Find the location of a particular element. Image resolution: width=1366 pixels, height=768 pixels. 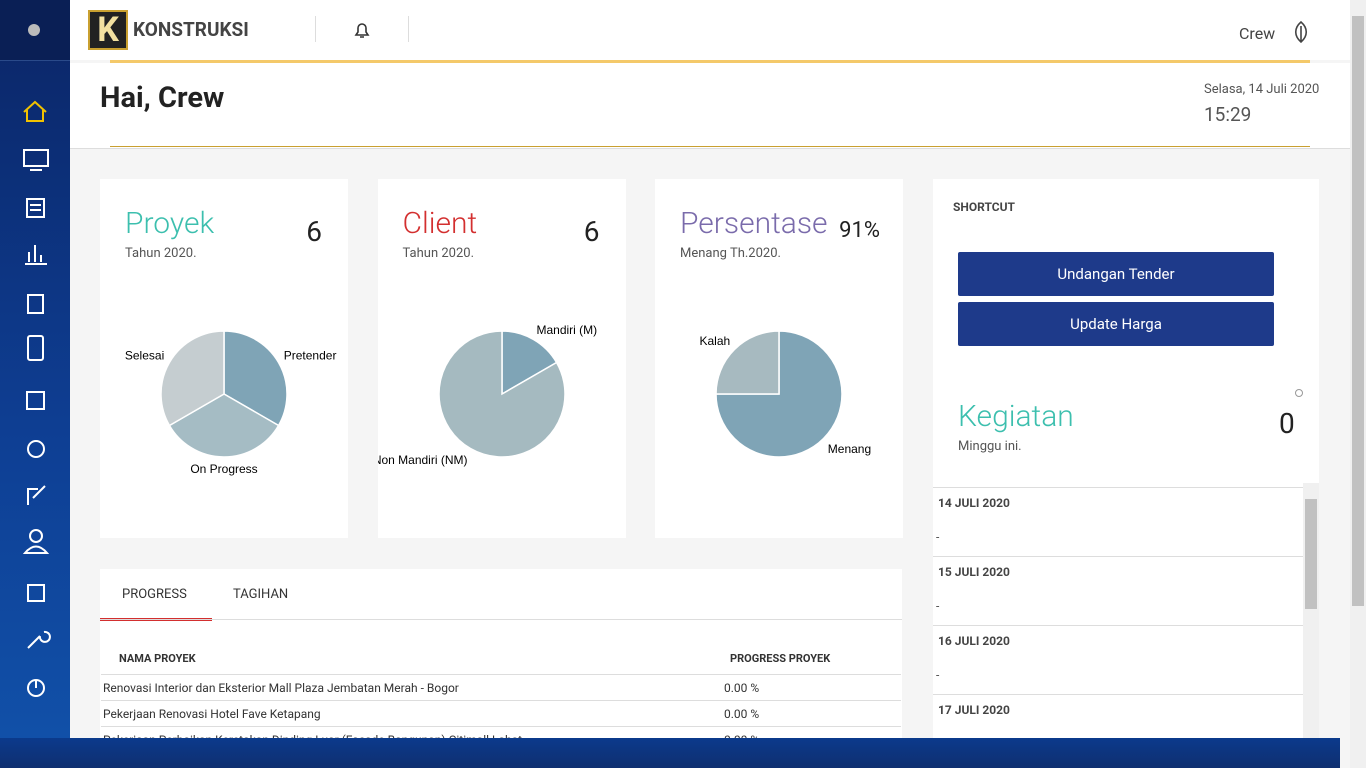

greeting: Hai, Crew is located at coordinates (162, 98).